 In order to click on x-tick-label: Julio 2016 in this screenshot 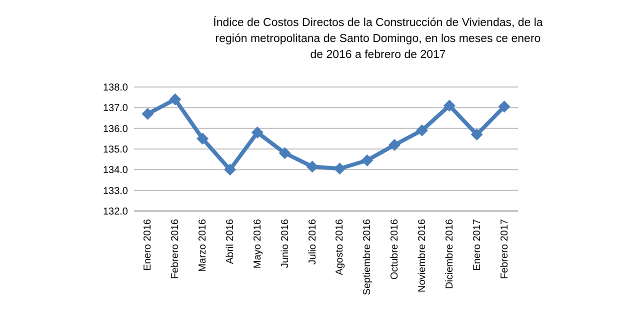, I will do `click(312, 241)`.